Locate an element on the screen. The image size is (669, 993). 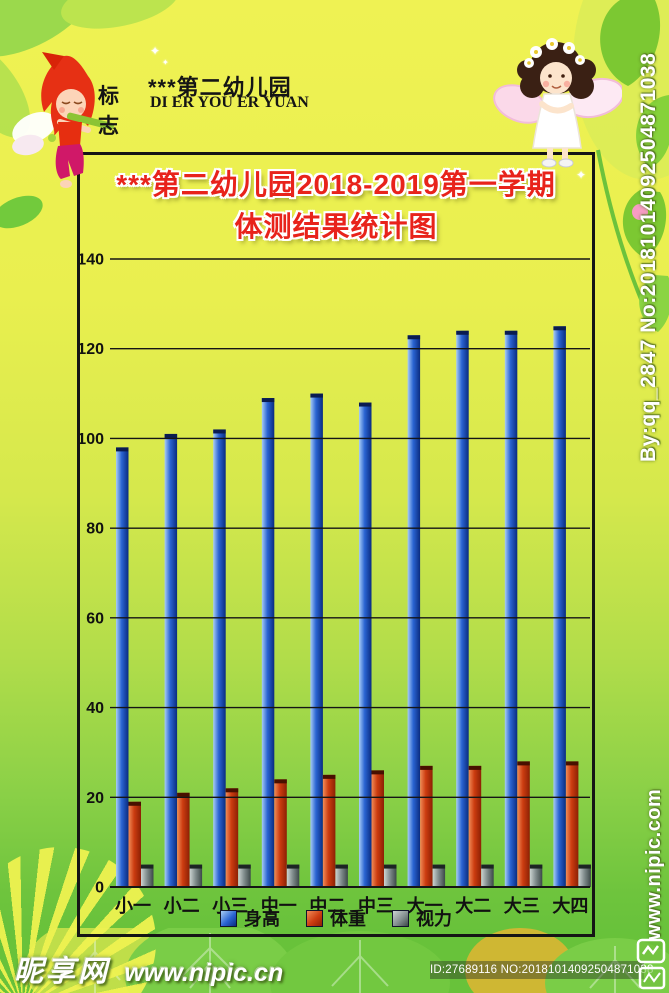
legend-label-height: 身高 is located at coordinates (262, 919).